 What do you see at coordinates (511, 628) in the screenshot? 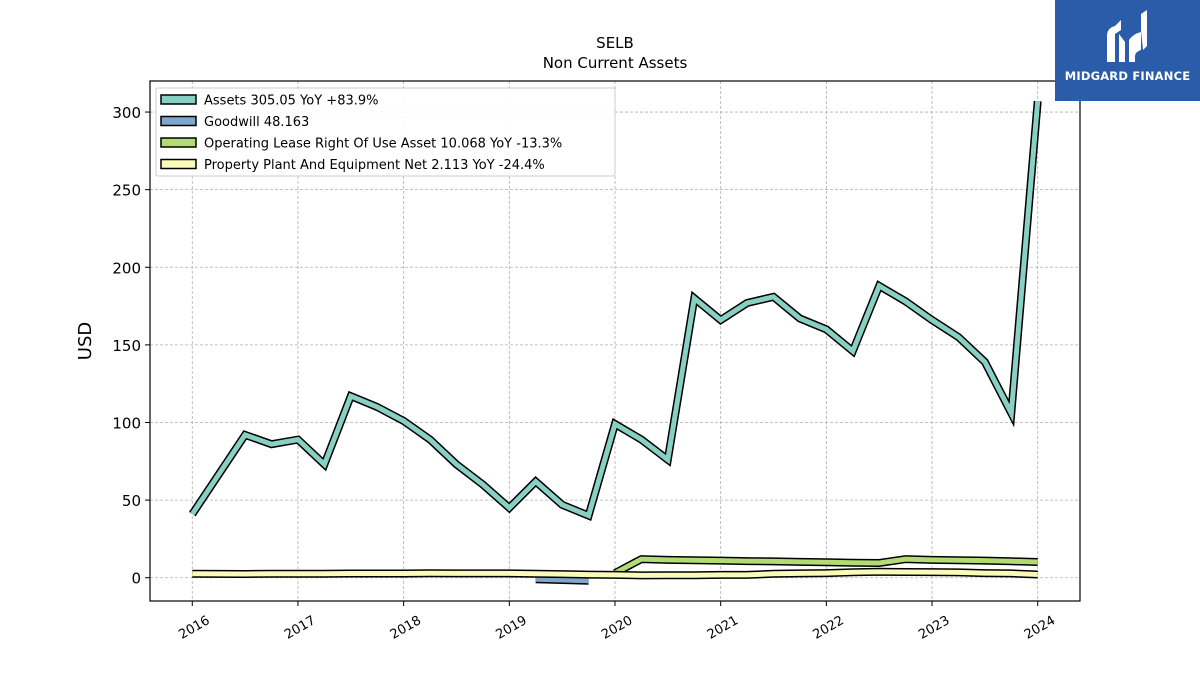
I see `x-tick-label: 2019` at bounding box center [511, 628].